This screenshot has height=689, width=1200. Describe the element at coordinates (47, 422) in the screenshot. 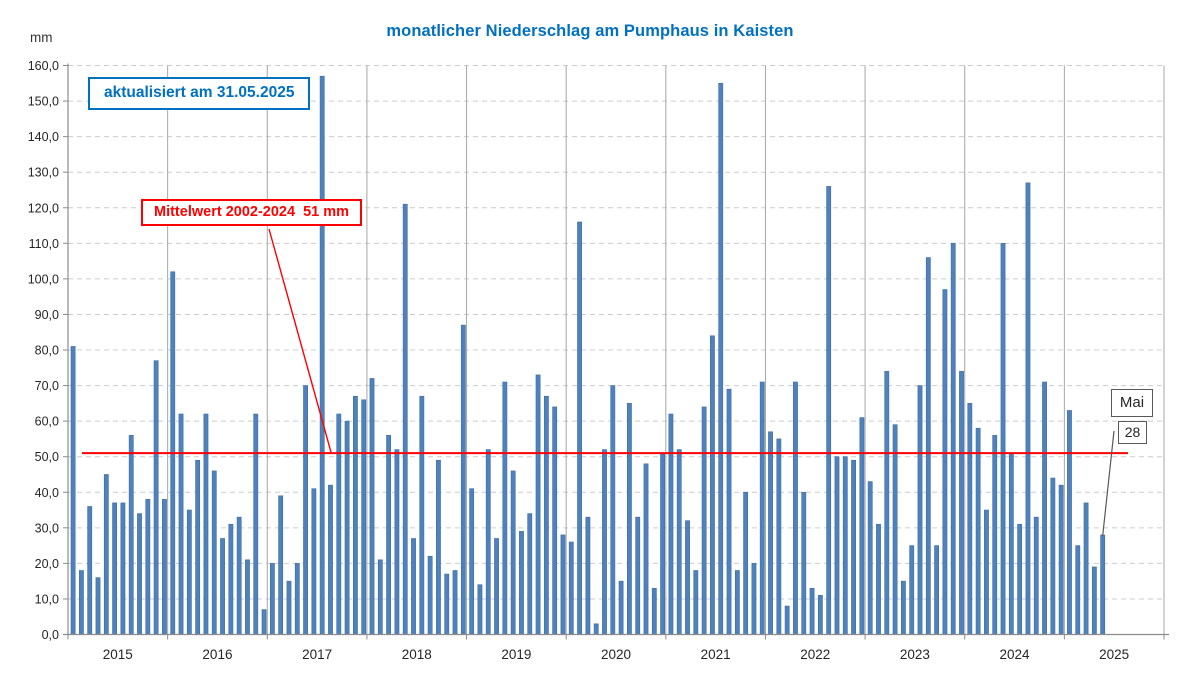

I see `y-tick-label: 60,0` at that location.